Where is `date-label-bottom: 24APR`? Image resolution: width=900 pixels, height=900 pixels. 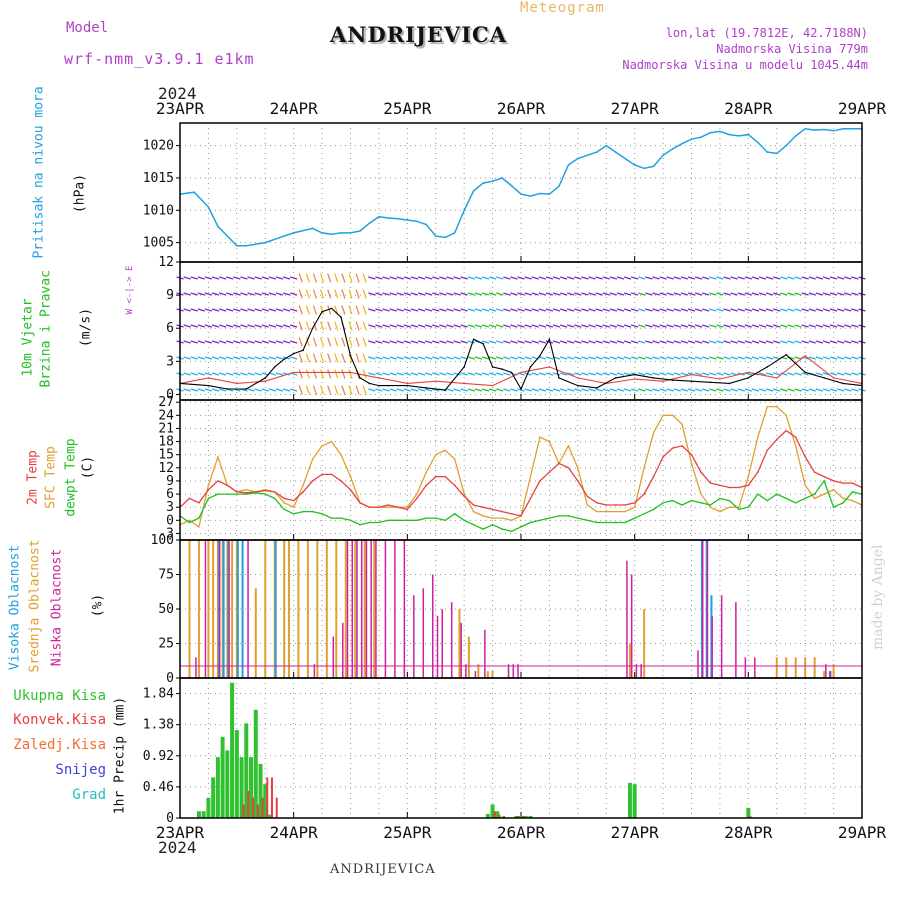
date-label-bottom: 24APR is located at coordinates (294, 832).